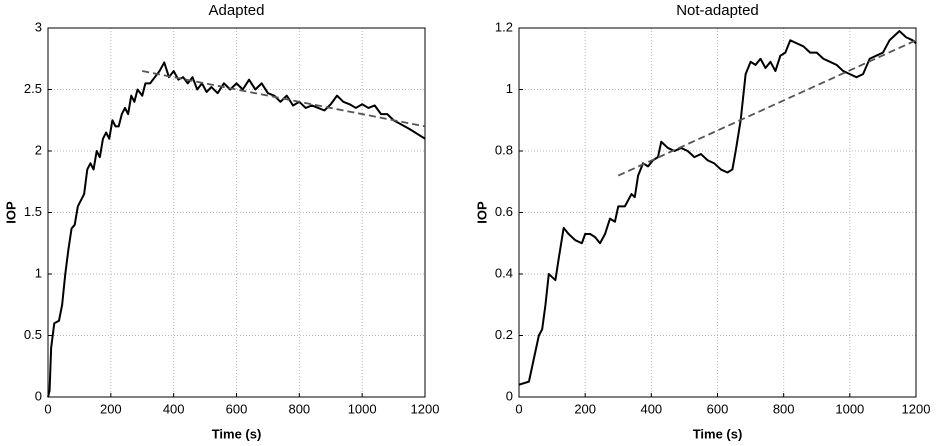  Describe the element at coordinates (33, 334) in the screenshot. I see `y-tick-label: 0.5` at that location.